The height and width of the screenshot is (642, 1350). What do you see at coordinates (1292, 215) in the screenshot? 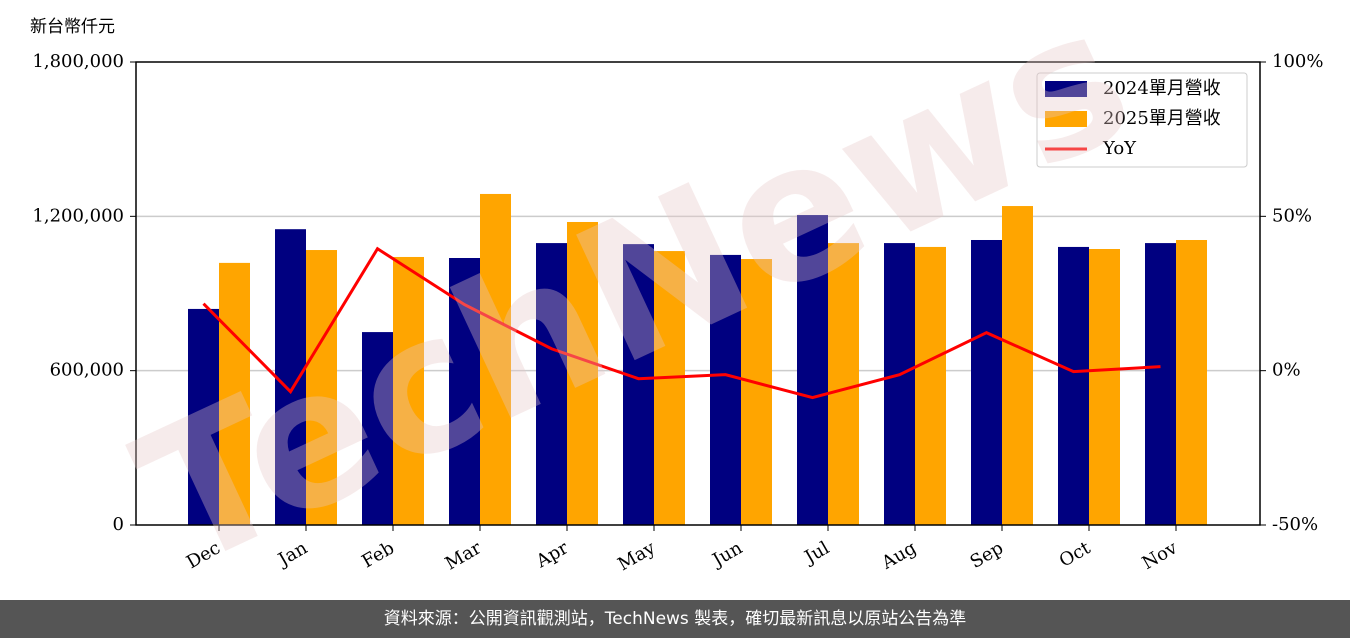
I see `y2-tick-label: 50%` at bounding box center [1292, 215].